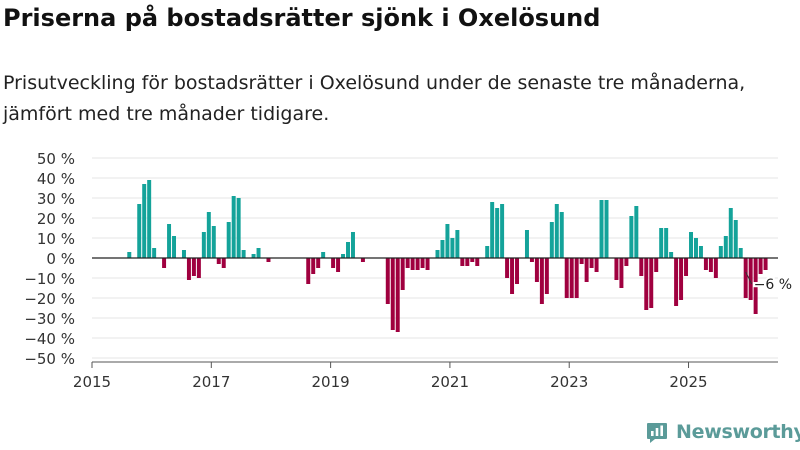 This screenshot has width=800, height=450. Describe the element at coordinates (49, 299) in the screenshot. I see `y-tick-label: −20 %` at that location.